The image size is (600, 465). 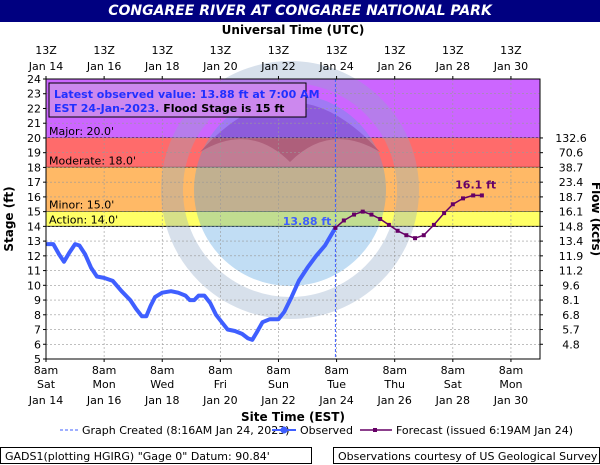 What do you see at coordinates (34, 123) in the screenshot?
I see `y-tick-label: 21` at bounding box center [34, 123].